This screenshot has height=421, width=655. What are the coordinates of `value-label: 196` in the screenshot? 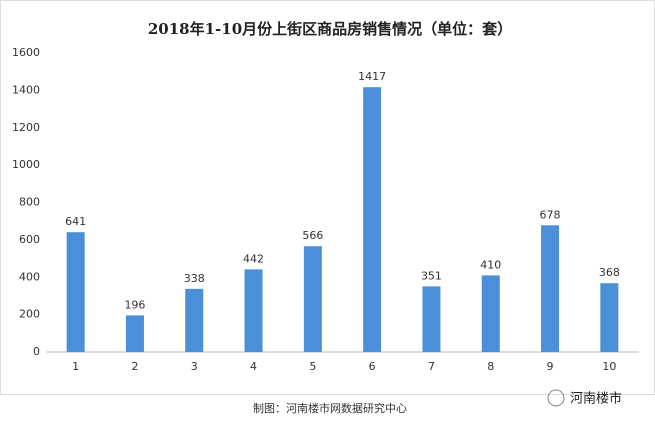 It's located at (134, 304).